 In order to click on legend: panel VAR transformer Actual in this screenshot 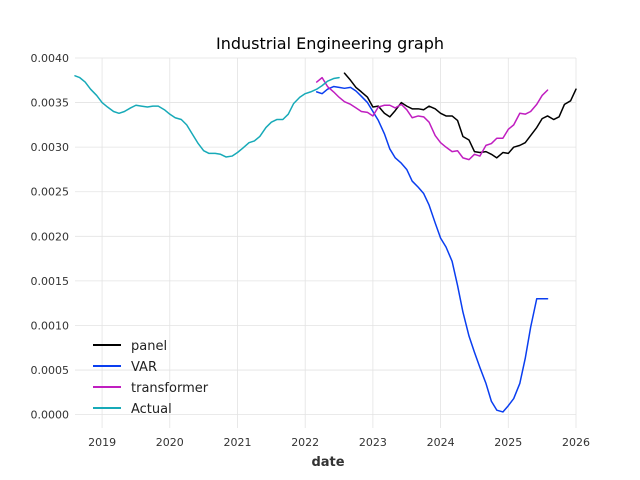, I will do `click(151, 378)`.